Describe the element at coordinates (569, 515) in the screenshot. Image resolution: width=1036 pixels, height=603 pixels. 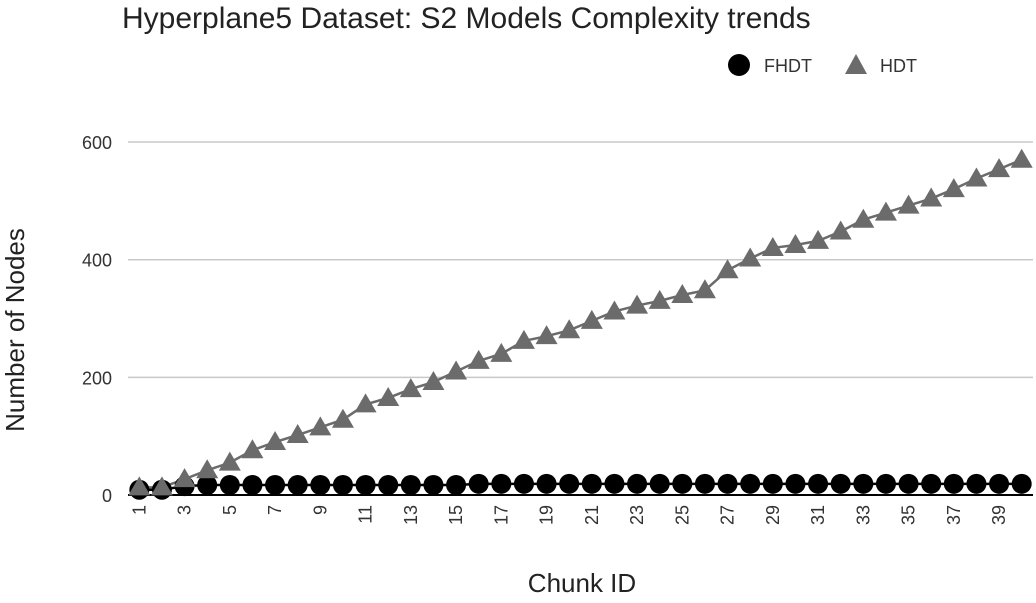
I see `x-axis-ticks: 1 3 5 7 9 11 13 15 17 19 21 23 25 27 29 31 33 35 37 39` at that location.